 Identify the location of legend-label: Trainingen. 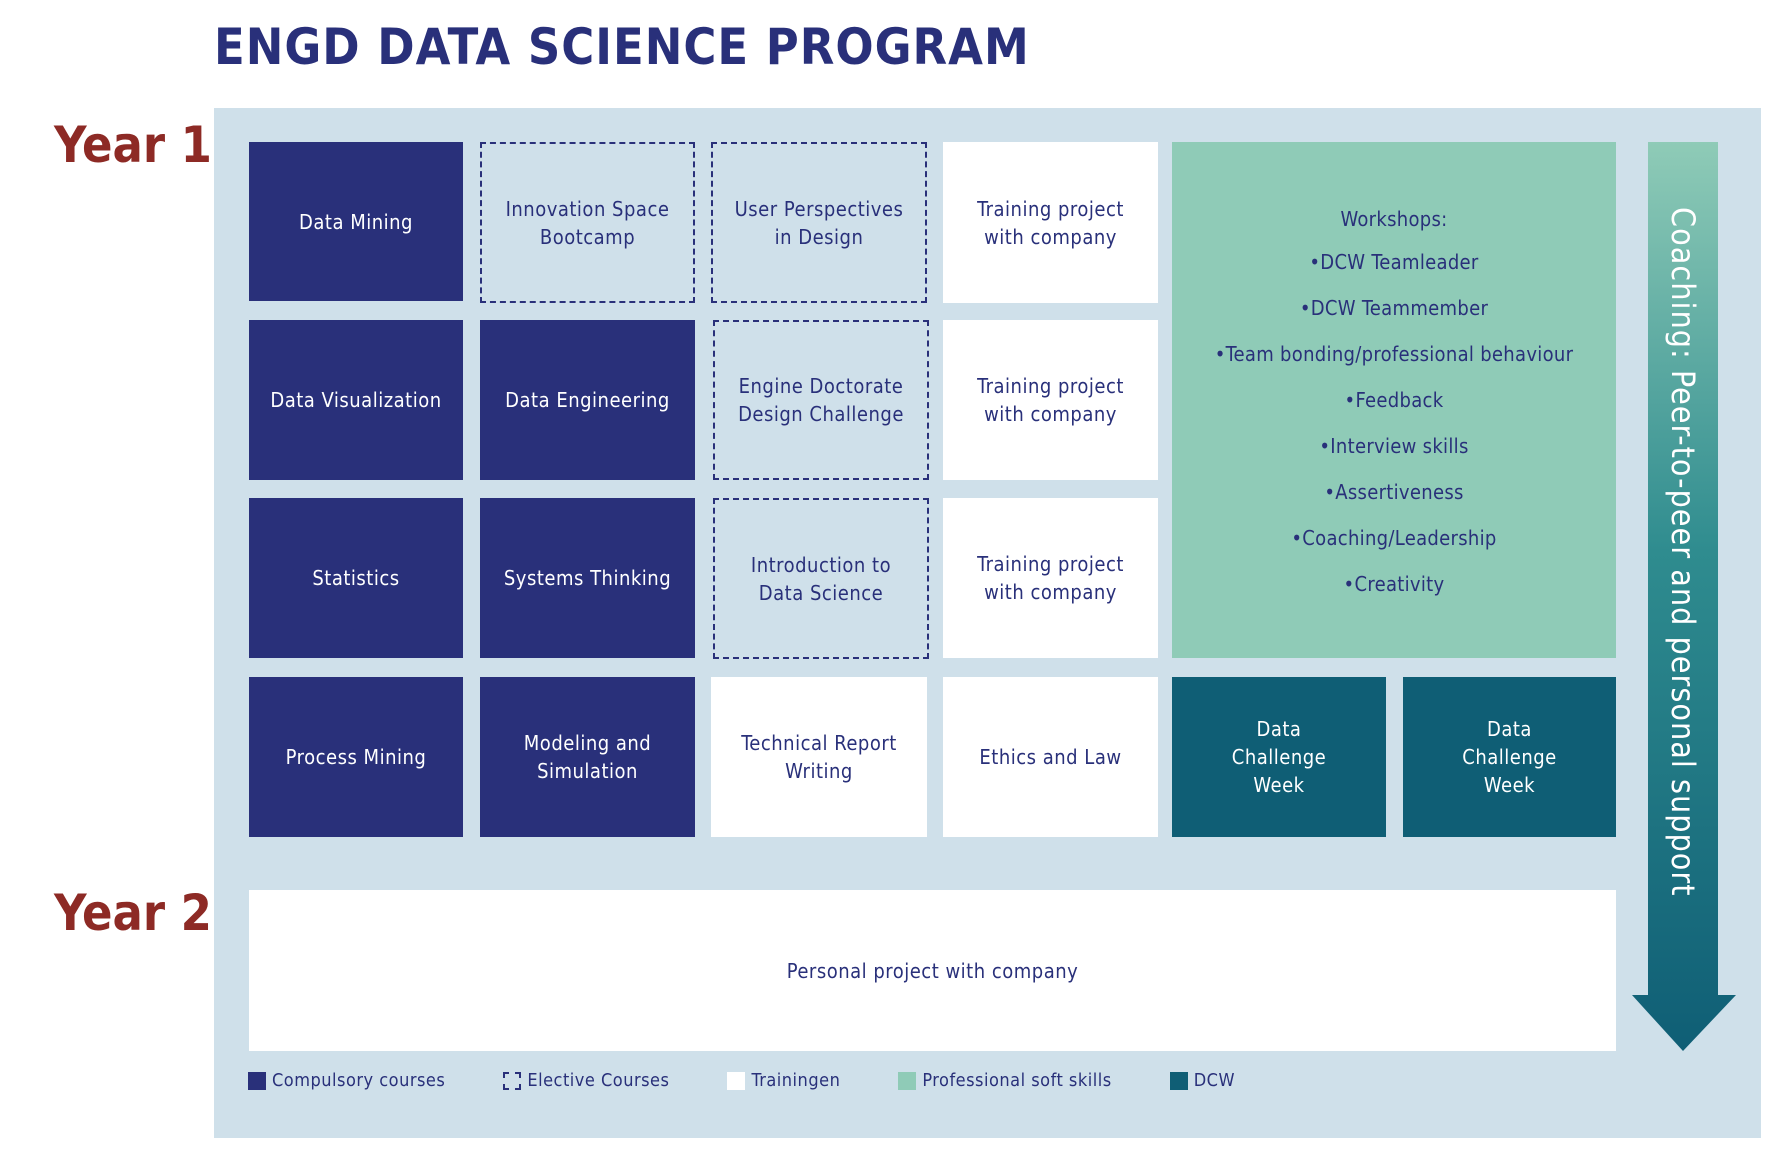
(796, 1080).